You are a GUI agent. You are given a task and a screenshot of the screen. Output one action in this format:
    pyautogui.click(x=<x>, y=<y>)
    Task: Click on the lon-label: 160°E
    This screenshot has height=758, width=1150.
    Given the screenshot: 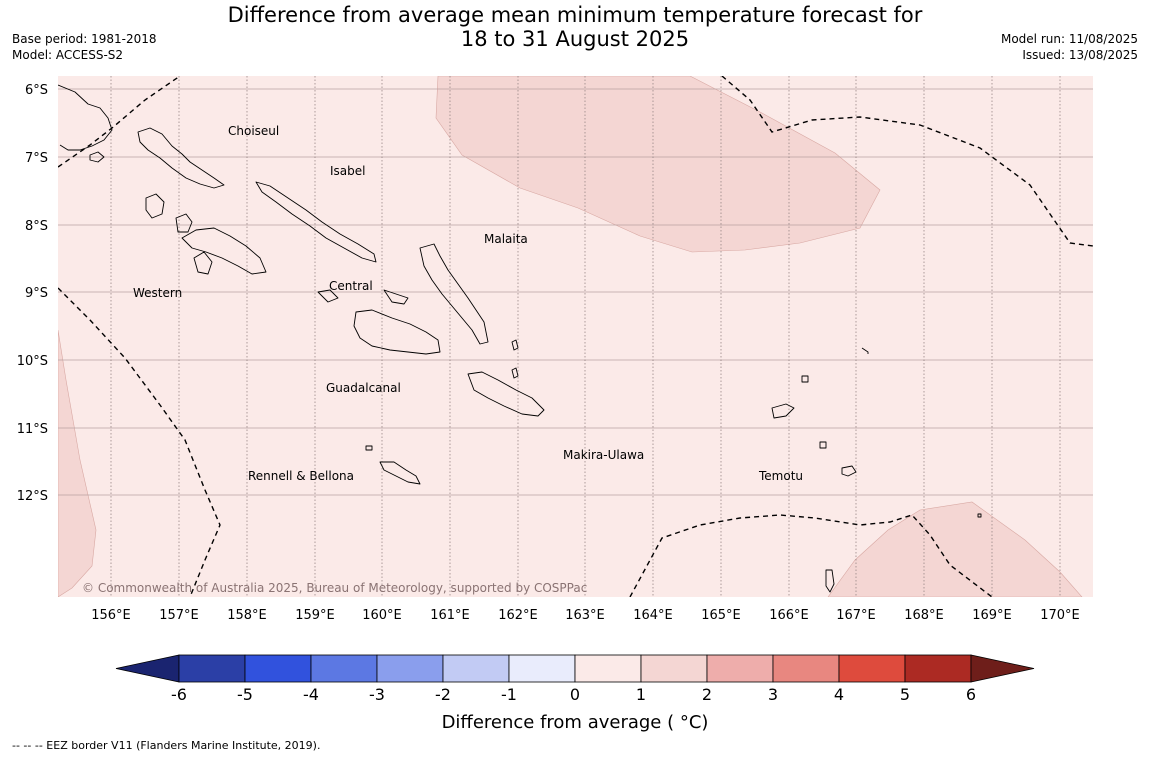 What is the action you would take?
    pyautogui.click(x=382, y=615)
    